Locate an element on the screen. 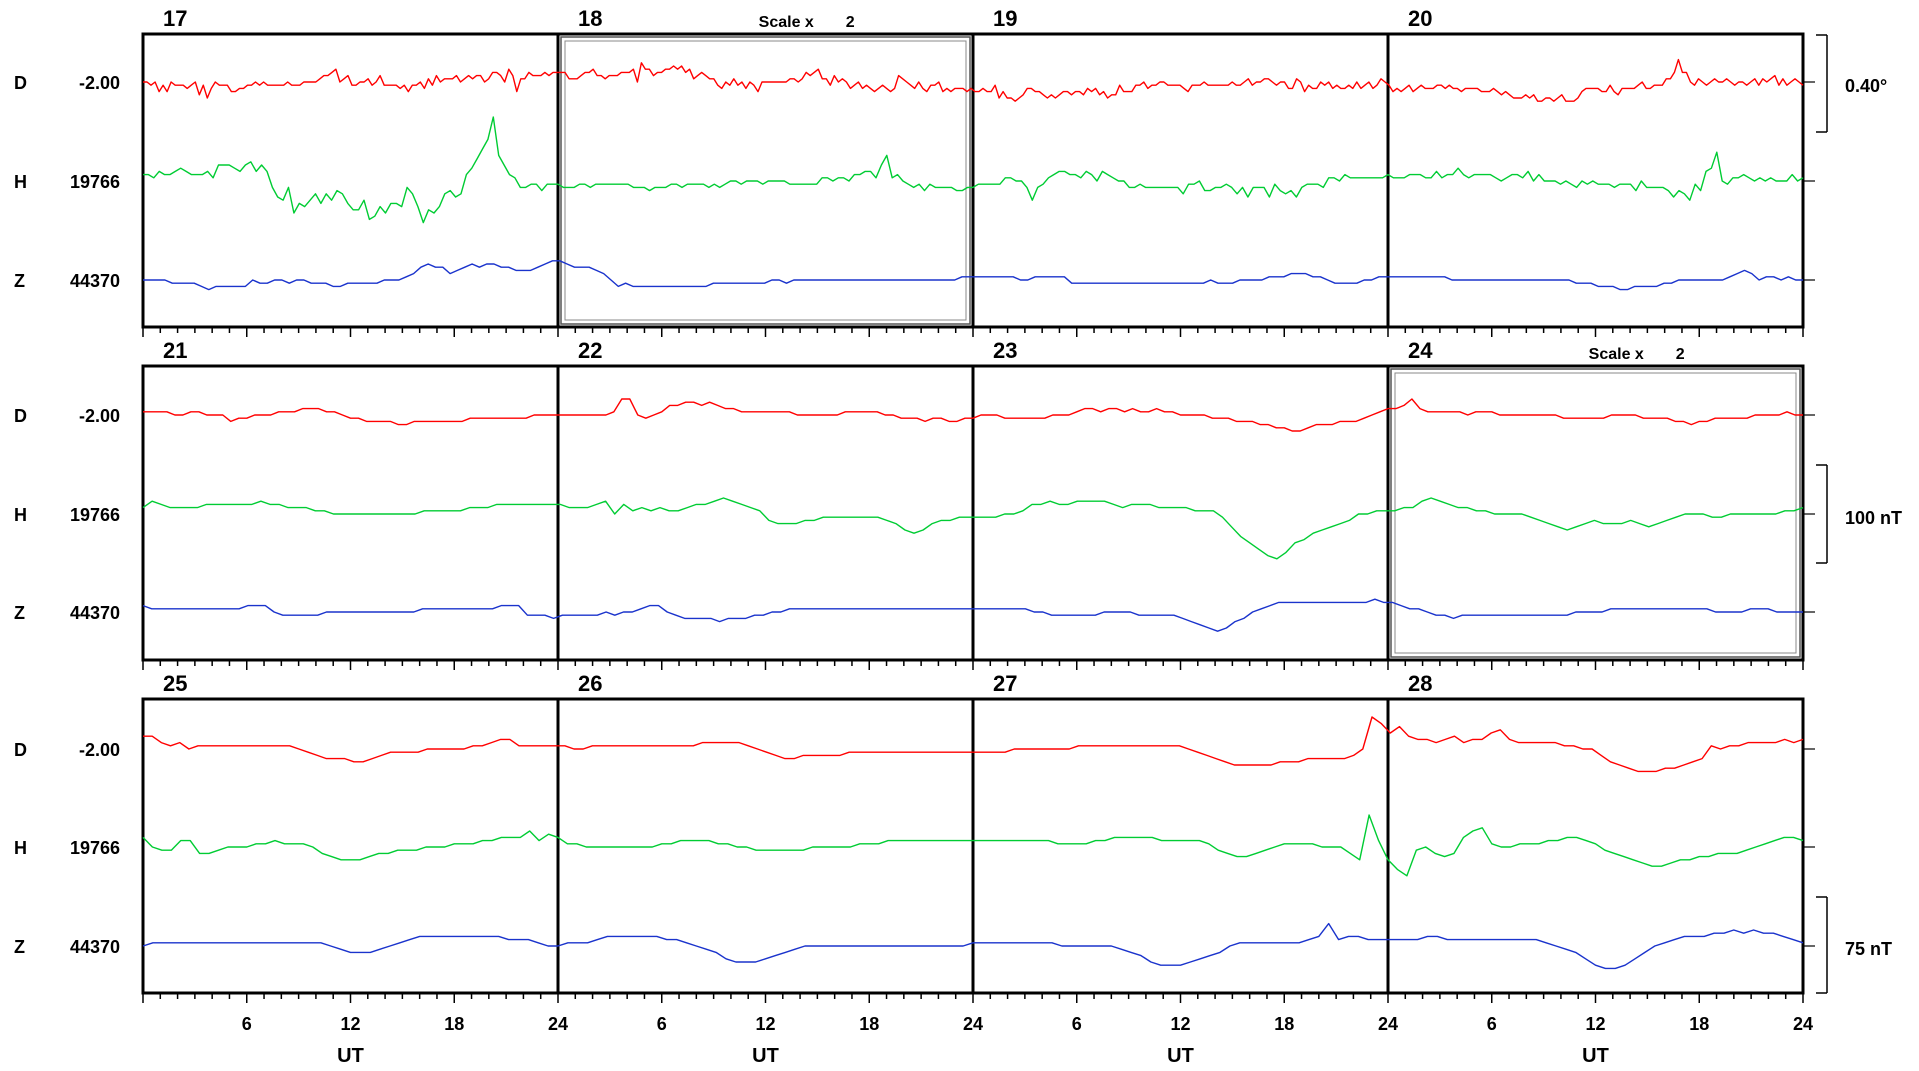 Image resolution: width=1919 pixels, height=1071 pixels. scale-bar-label: 100 nT is located at coordinates (1873, 518).